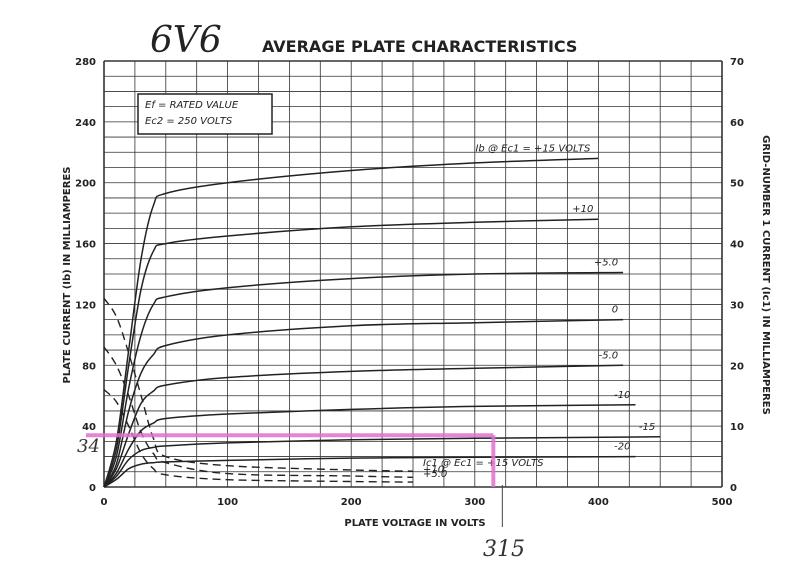  What do you see at coordinates (192, 105) in the screenshot?
I see `condition-ef: Ef = RATED VALUE` at bounding box center [192, 105].